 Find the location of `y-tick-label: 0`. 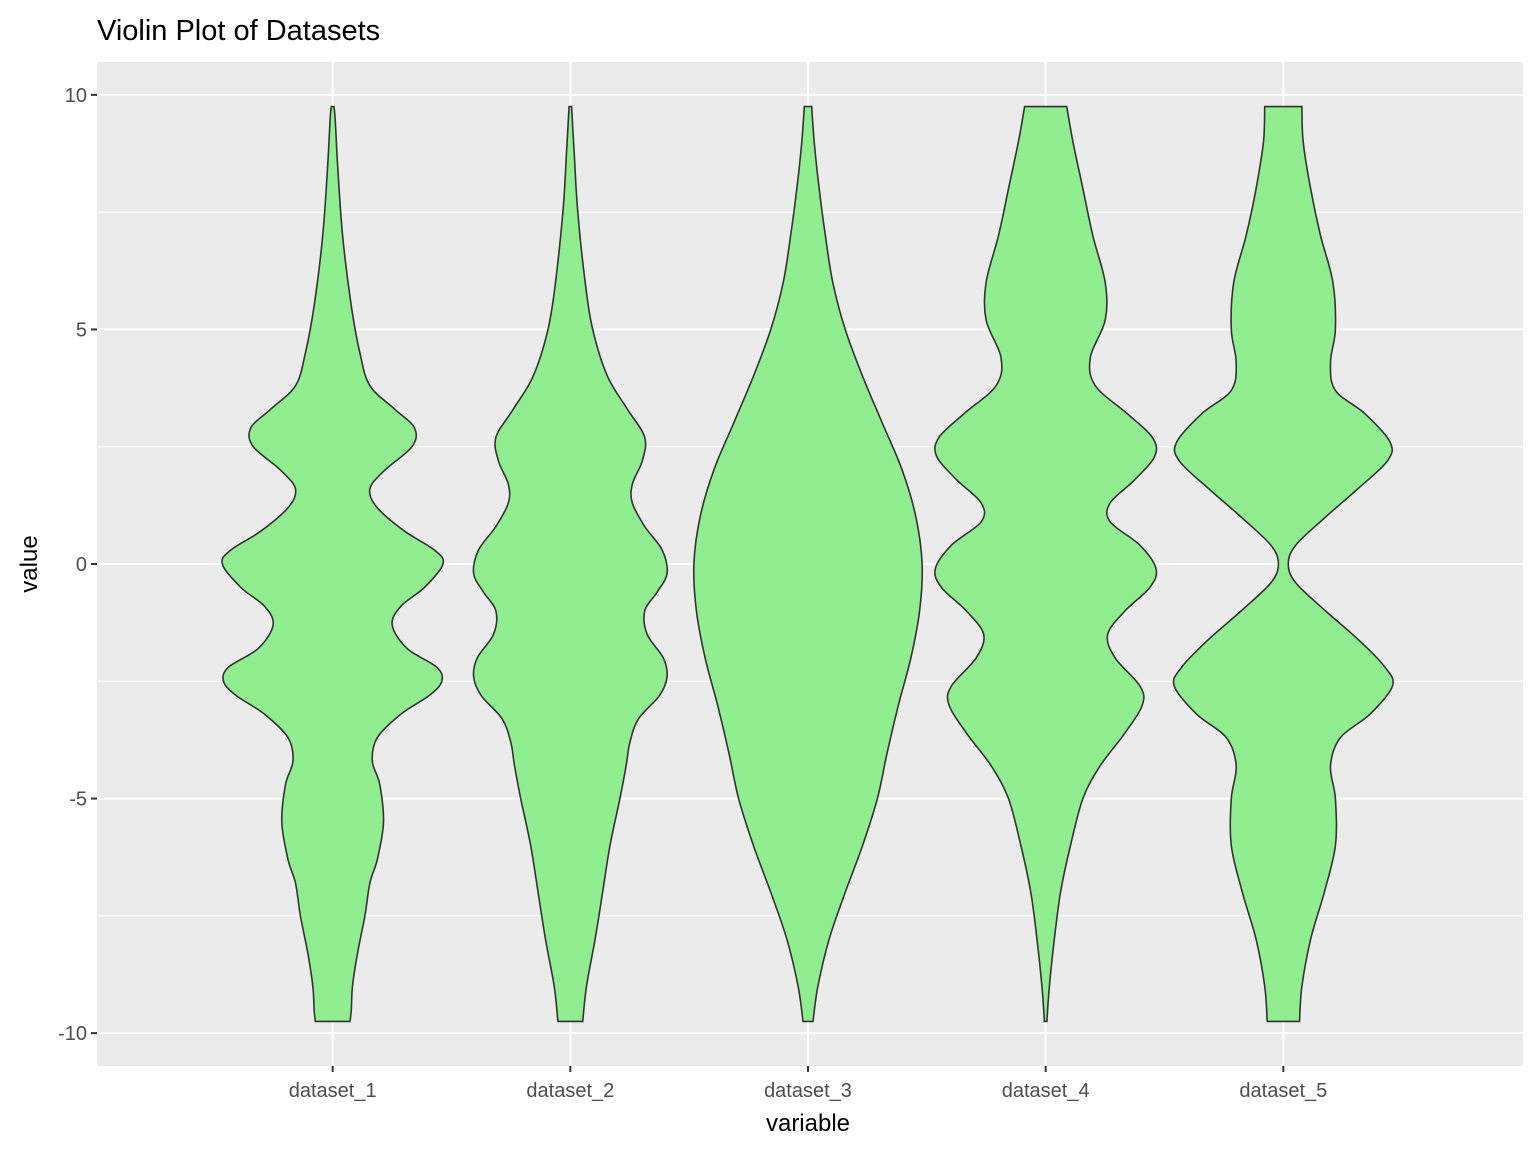

y-tick-label: 0 is located at coordinates (81, 565).